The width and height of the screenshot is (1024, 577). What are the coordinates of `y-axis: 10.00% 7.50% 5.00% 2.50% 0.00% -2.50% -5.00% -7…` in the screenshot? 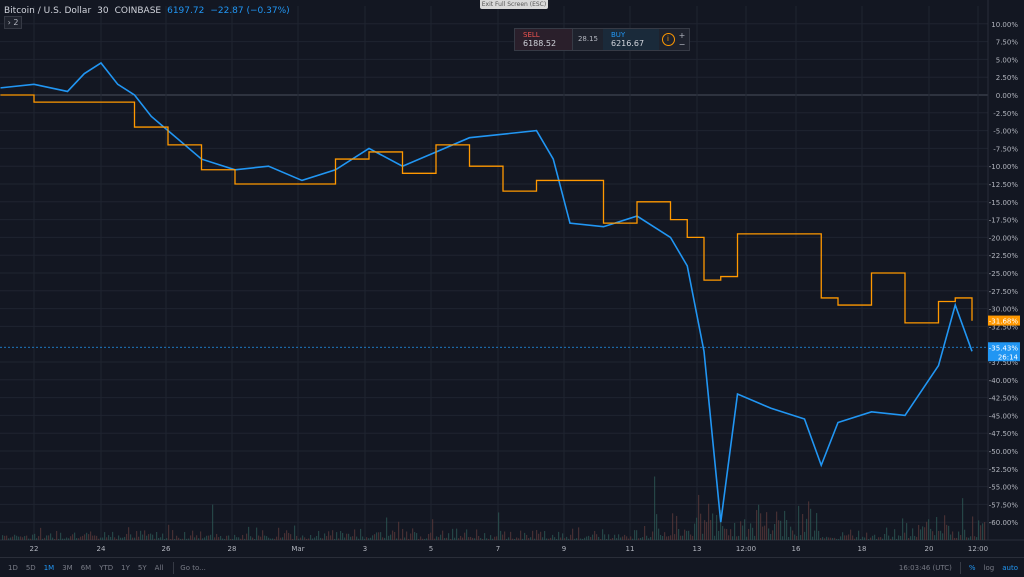 It's located at (1004, 274).